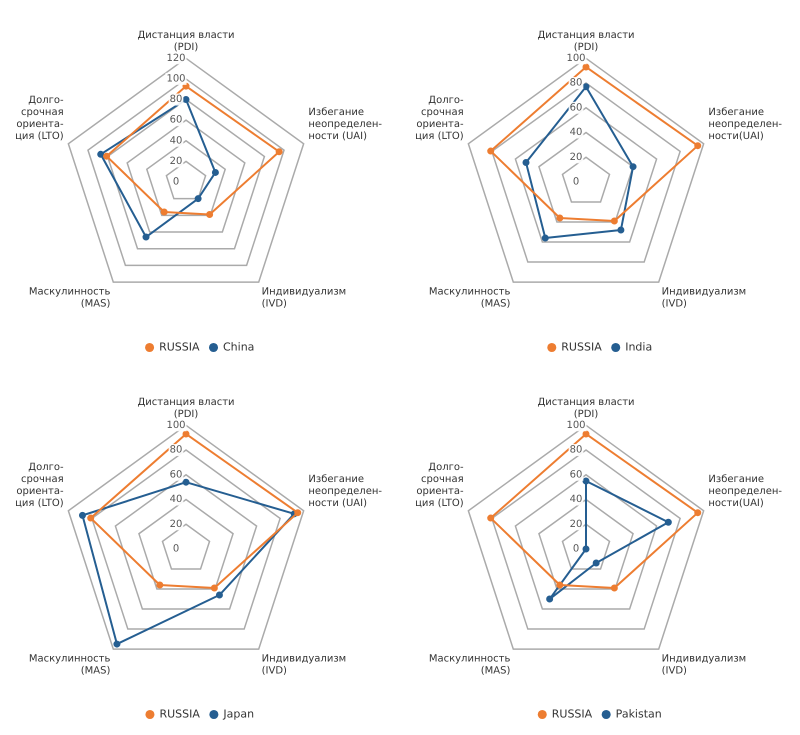 The width and height of the screenshot is (800, 735). Describe the element at coordinates (638, 347) in the screenshot. I see `legend-label: India` at that location.